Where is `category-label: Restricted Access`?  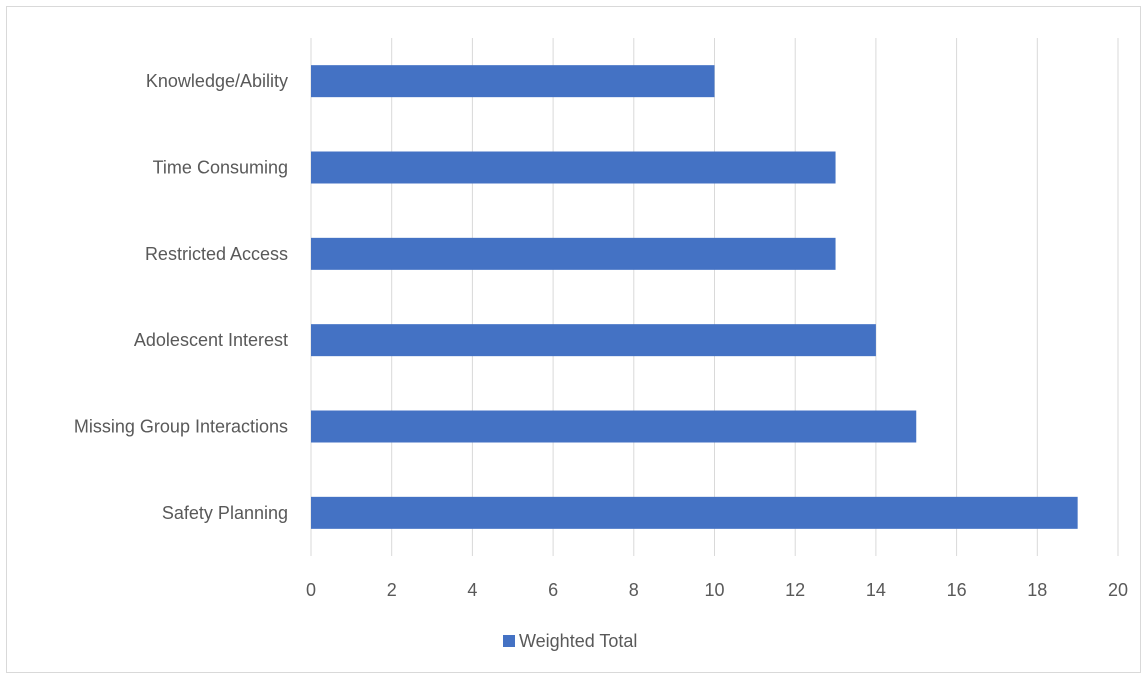 category-label: Restricted Access is located at coordinates (216, 254).